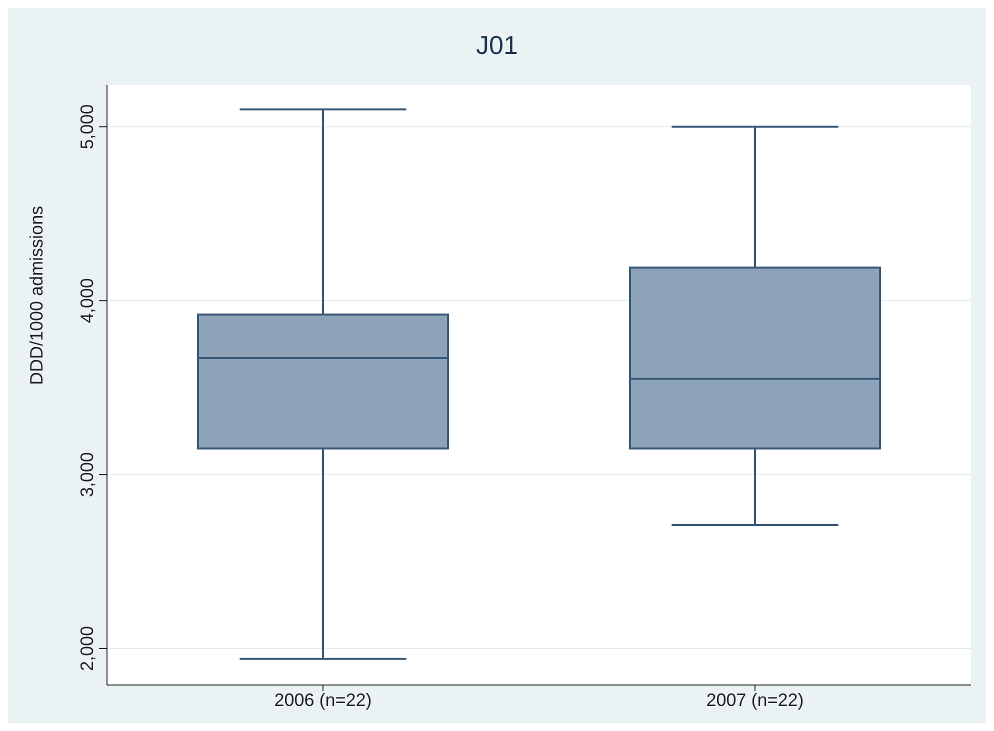 This screenshot has height=731, width=994. What do you see at coordinates (755, 700) in the screenshot?
I see `x-tick-label: 2007 (n=22)` at bounding box center [755, 700].